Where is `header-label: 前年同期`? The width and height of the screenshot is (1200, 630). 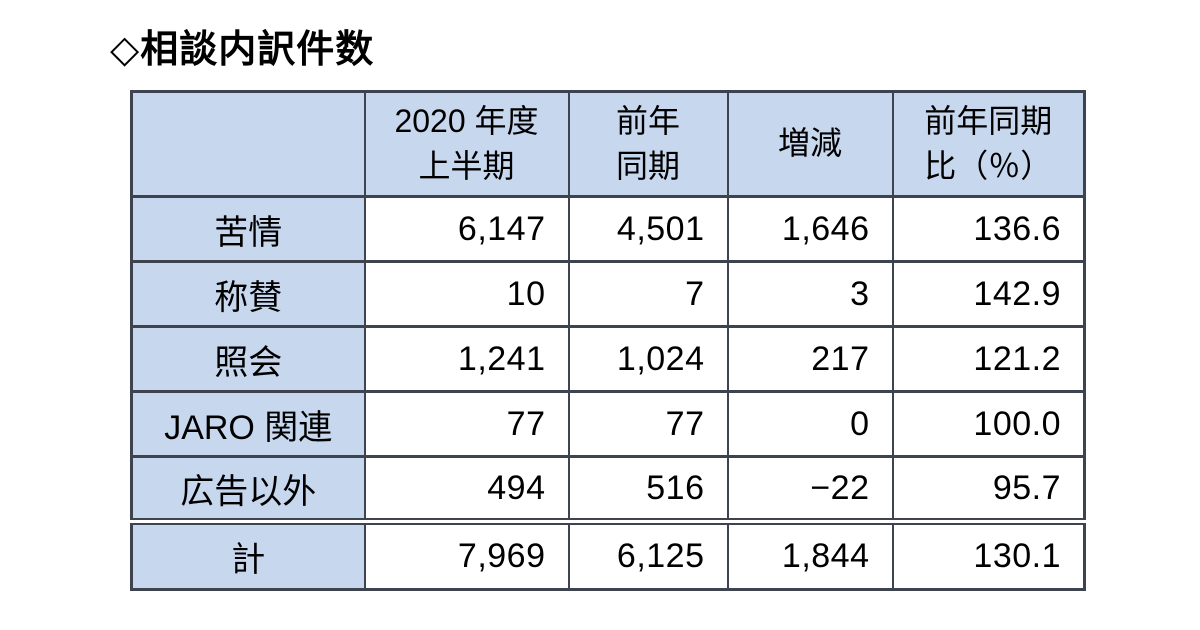 header-label: 前年同期 is located at coordinates (988, 120).